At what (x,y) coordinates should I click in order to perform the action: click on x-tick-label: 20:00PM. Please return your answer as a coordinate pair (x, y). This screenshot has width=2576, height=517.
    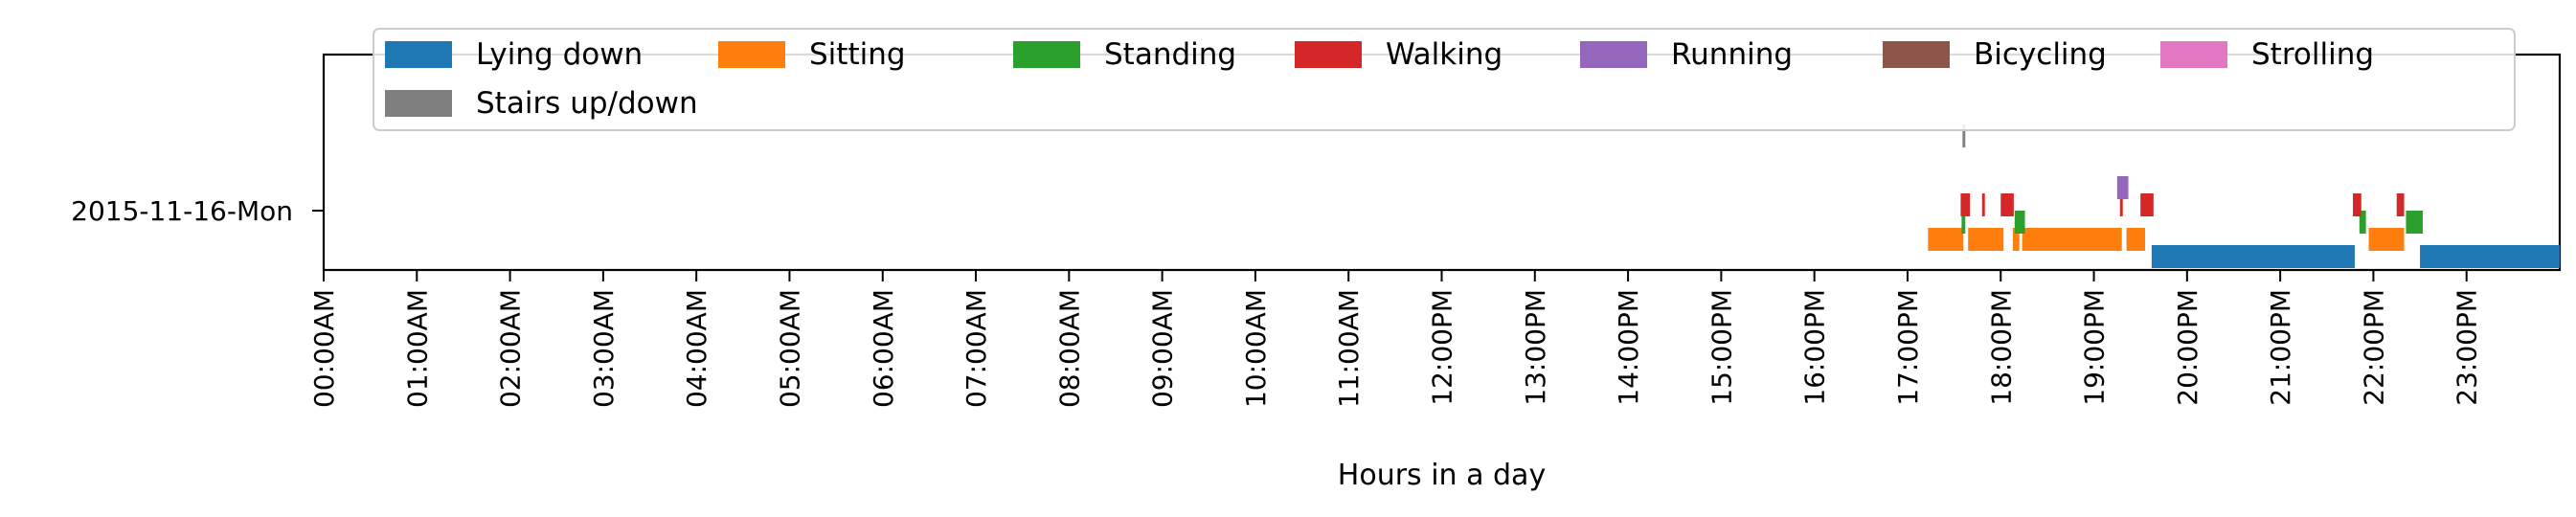
    Looking at the image, I should click on (2187, 347).